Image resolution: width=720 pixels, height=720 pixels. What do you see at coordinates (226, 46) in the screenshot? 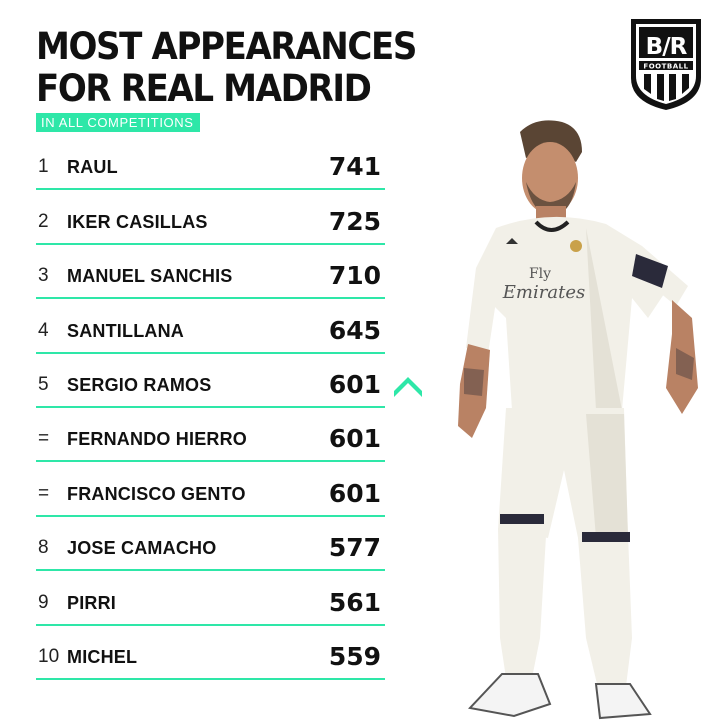
I see `title-line-1: MOST APPEARANCES` at bounding box center [226, 46].